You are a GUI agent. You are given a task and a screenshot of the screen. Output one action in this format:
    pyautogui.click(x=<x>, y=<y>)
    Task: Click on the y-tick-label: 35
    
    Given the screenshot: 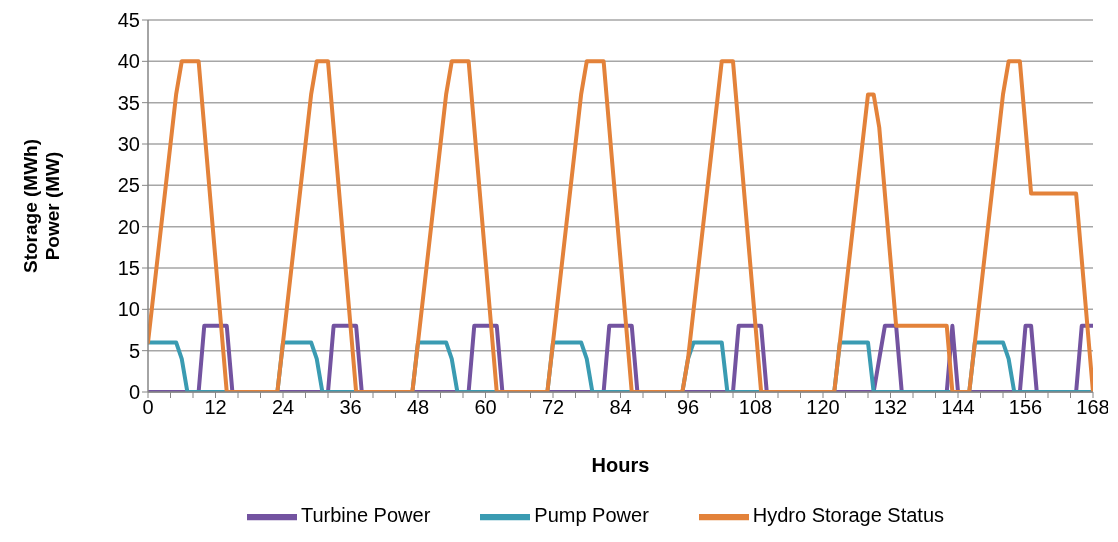 What is the action you would take?
    pyautogui.click(x=128, y=102)
    